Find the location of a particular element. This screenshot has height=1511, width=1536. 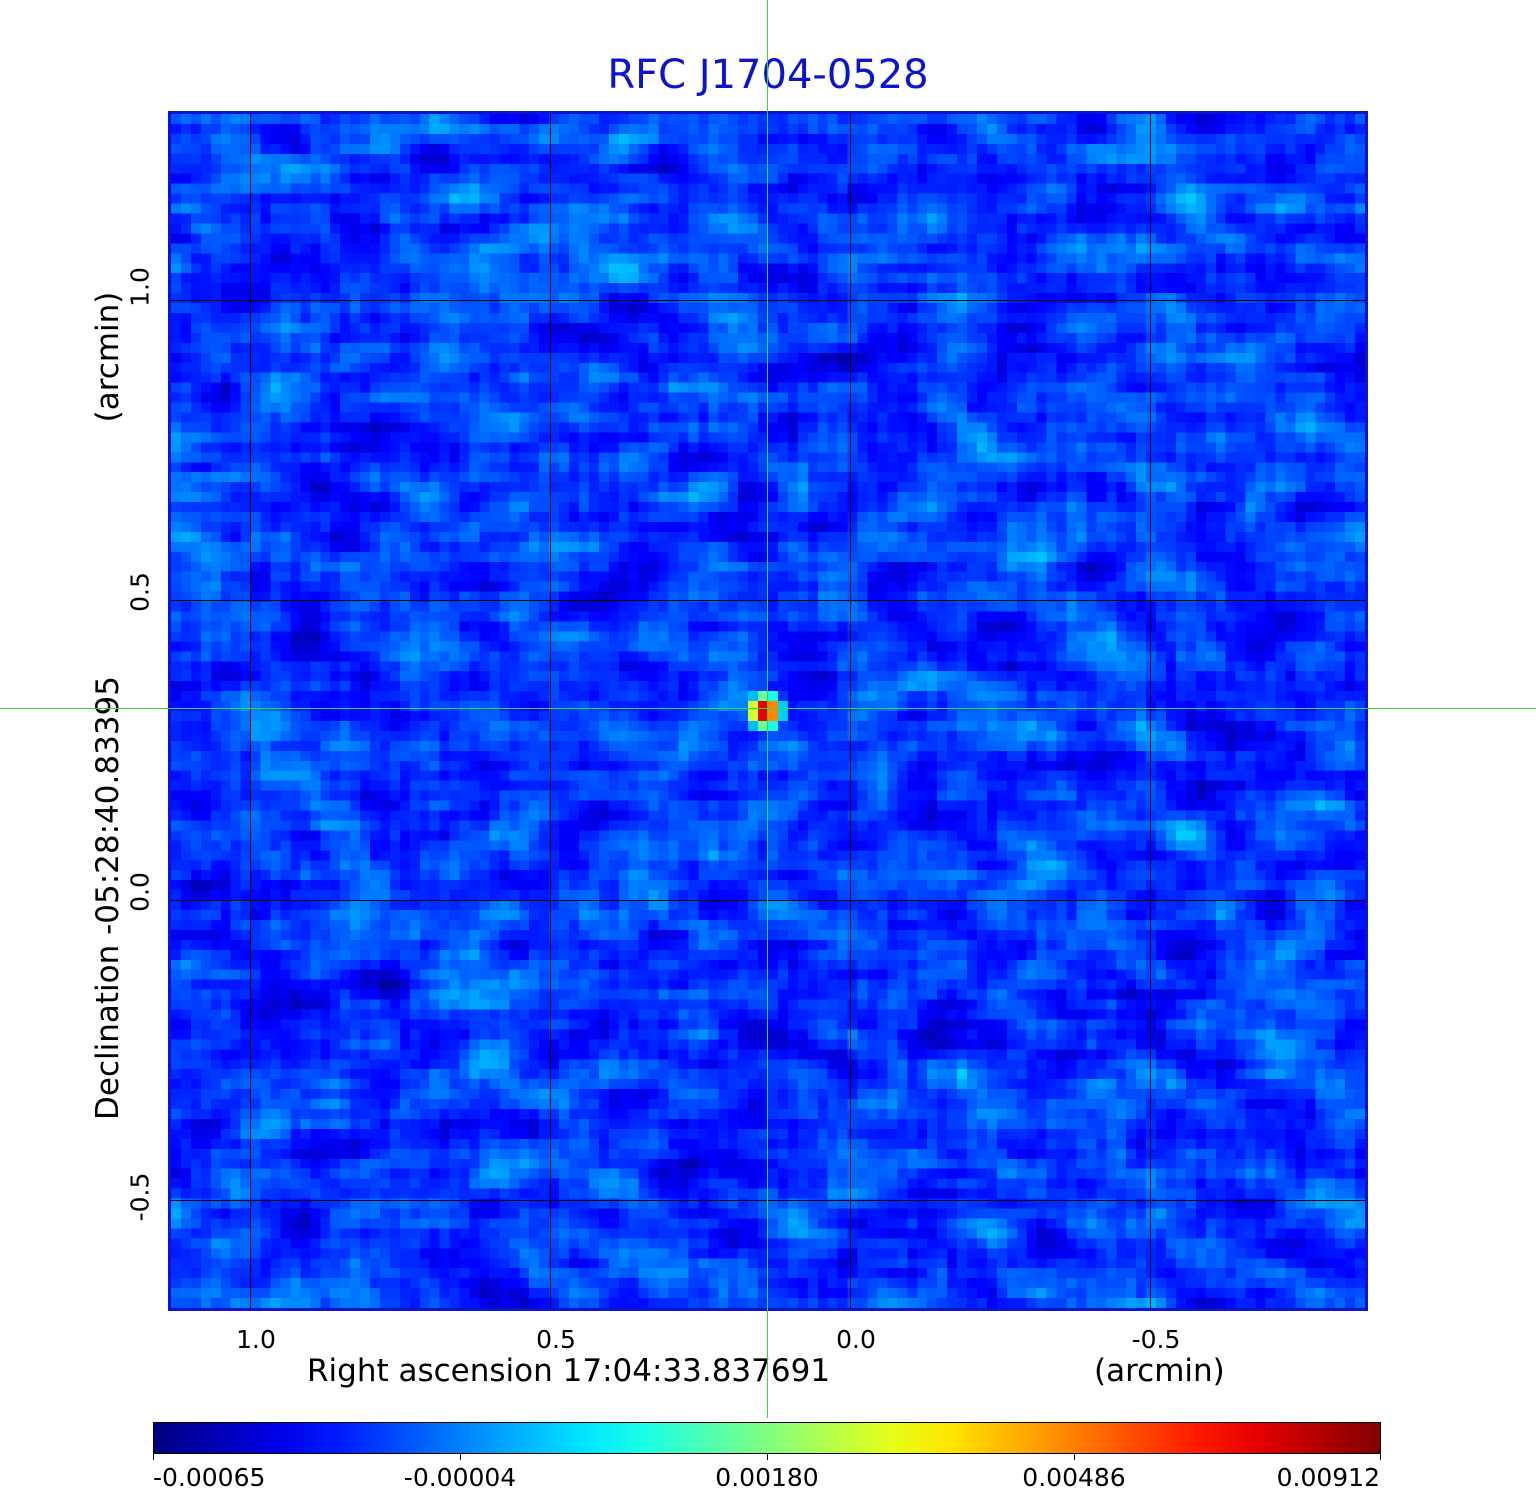

x-axis-unit: (arcmin) is located at coordinates (1159, 1371).